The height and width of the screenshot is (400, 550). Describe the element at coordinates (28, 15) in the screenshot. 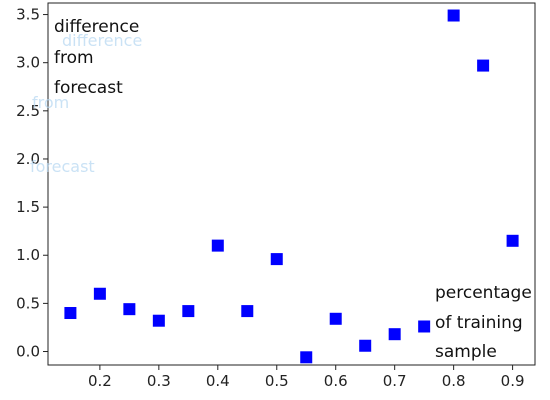

I see `y-tick-label: 3.5` at that location.